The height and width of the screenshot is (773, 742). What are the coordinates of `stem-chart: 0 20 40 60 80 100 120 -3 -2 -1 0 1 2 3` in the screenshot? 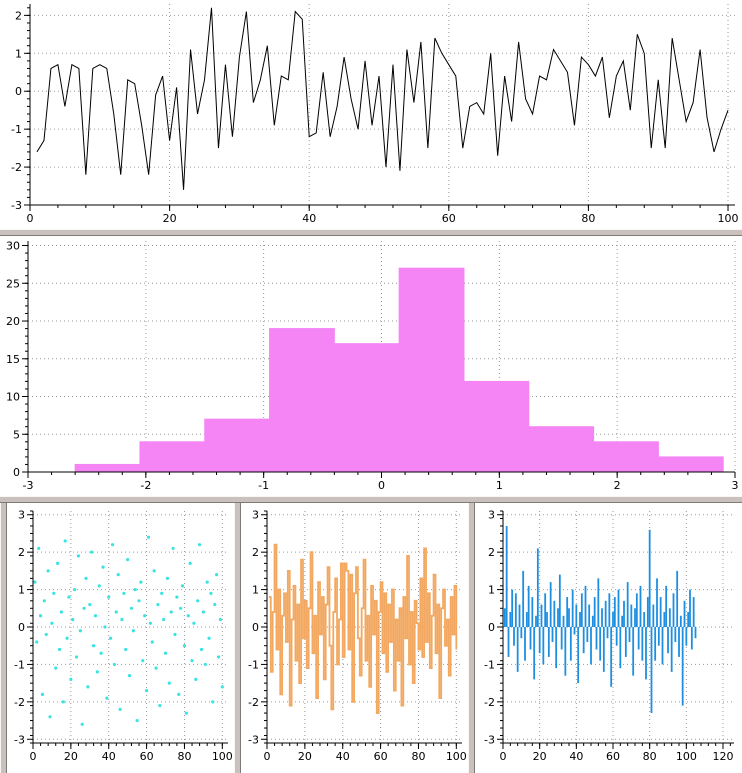 It's located at (609, 636).